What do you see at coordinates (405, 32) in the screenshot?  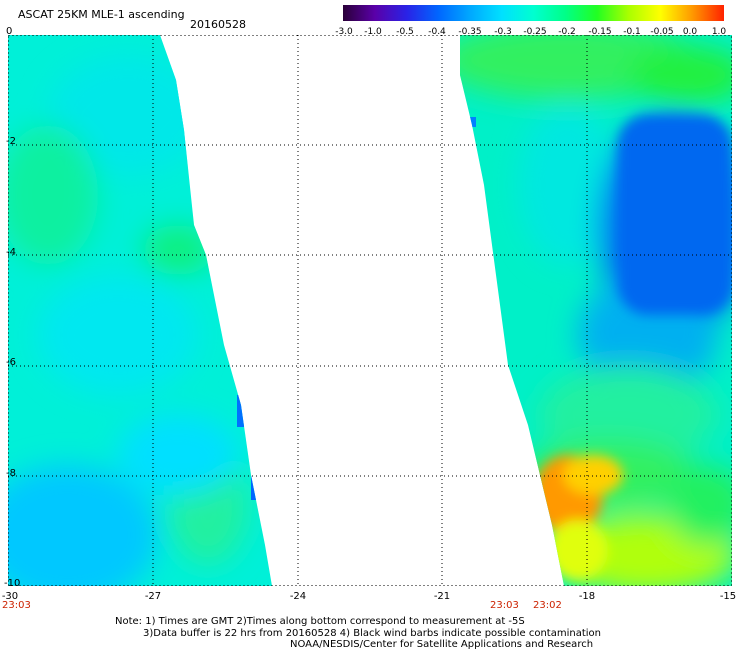 I see `colorbar-tick: -0.5` at bounding box center [405, 32].